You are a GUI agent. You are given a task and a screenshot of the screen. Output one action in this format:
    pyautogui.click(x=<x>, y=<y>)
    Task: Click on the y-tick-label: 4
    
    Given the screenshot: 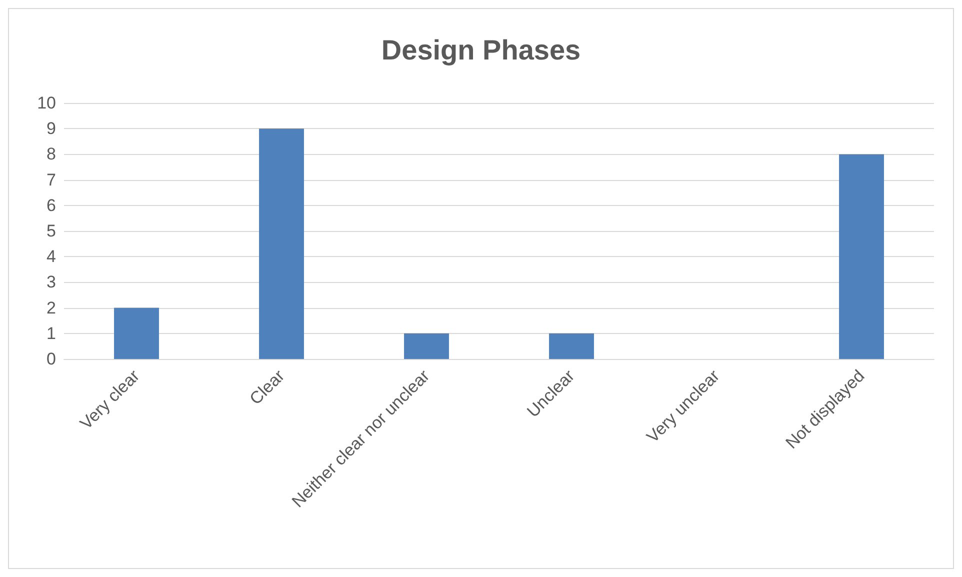 What is the action you would take?
    pyautogui.click(x=51, y=256)
    